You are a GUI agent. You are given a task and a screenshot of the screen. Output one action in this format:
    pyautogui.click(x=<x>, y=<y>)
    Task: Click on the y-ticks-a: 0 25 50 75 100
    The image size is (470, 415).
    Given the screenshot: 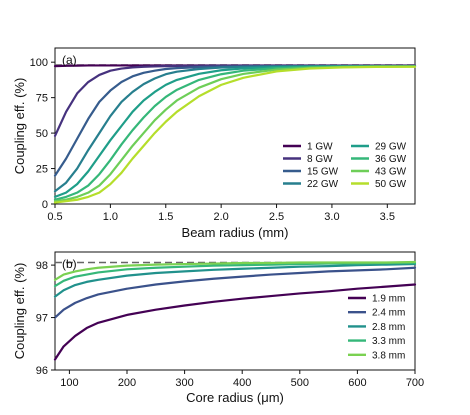 What is the action you would take?
    pyautogui.click(x=42, y=134)
    